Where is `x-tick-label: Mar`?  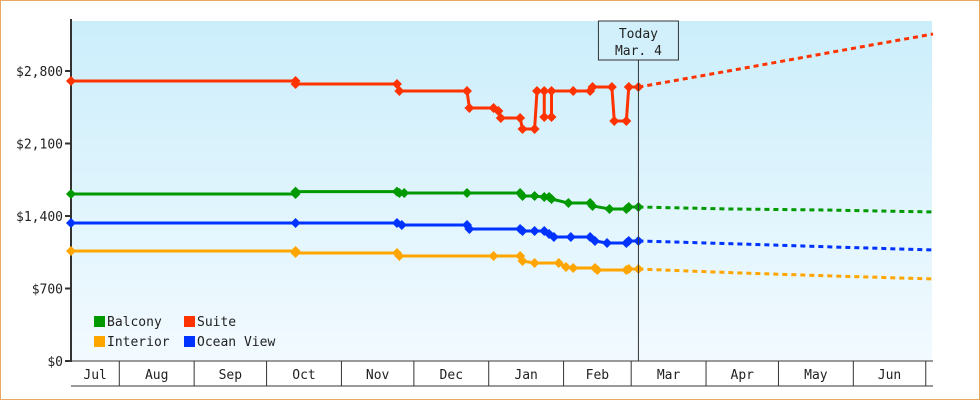
x-tick-label: Mar is located at coordinates (669, 375).